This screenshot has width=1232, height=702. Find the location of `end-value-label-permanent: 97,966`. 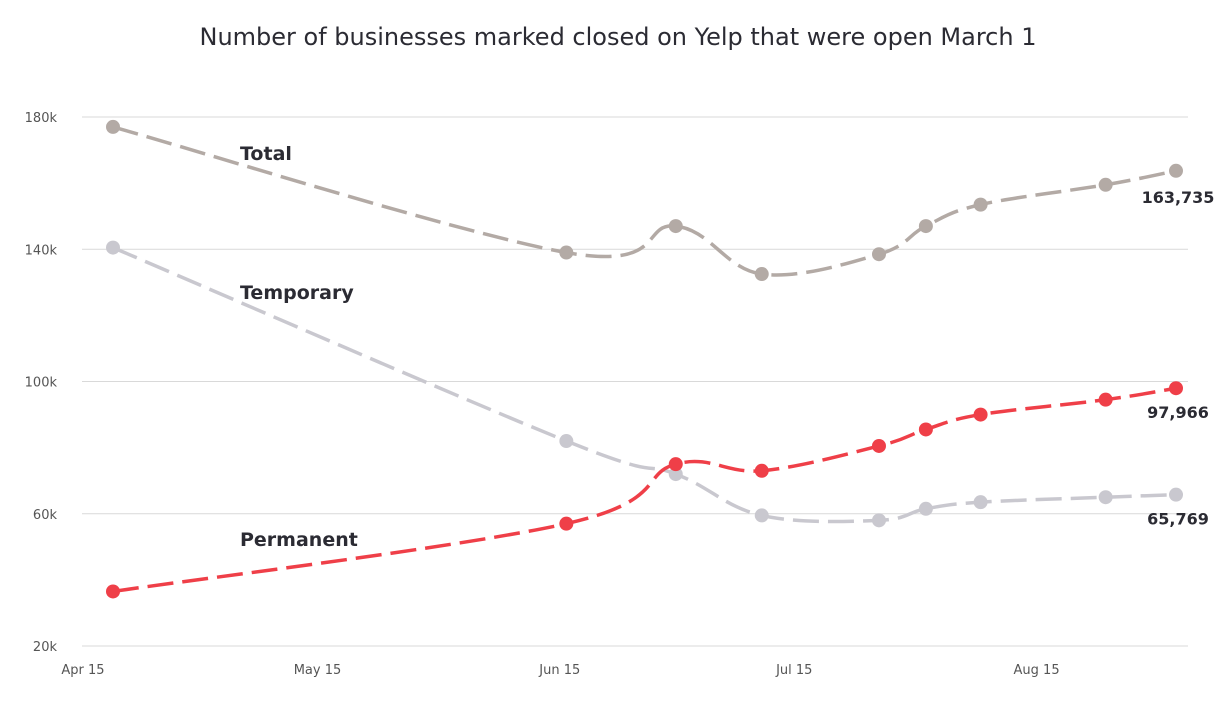

end-value-label-permanent: 97,966 is located at coordinates (1178, 412).